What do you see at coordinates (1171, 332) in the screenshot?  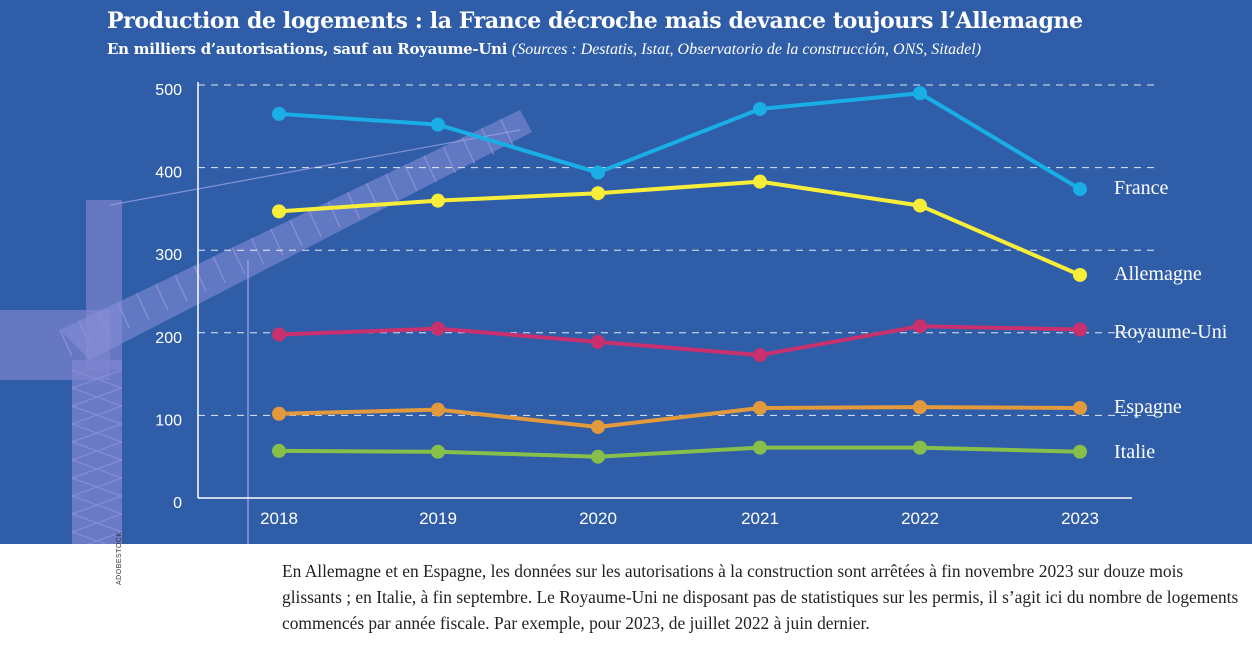 I see `series-label-royaume-uni: Royaume-Uni` at bounding box center [1171, 332].